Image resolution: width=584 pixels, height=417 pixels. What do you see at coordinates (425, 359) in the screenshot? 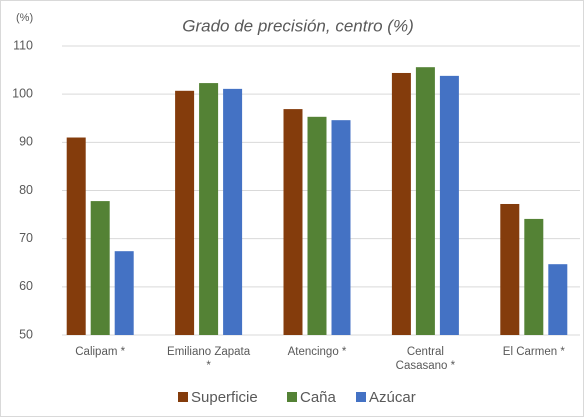
I see `x-tick-label: Central Casasano *` at bounding box center [425, 359].